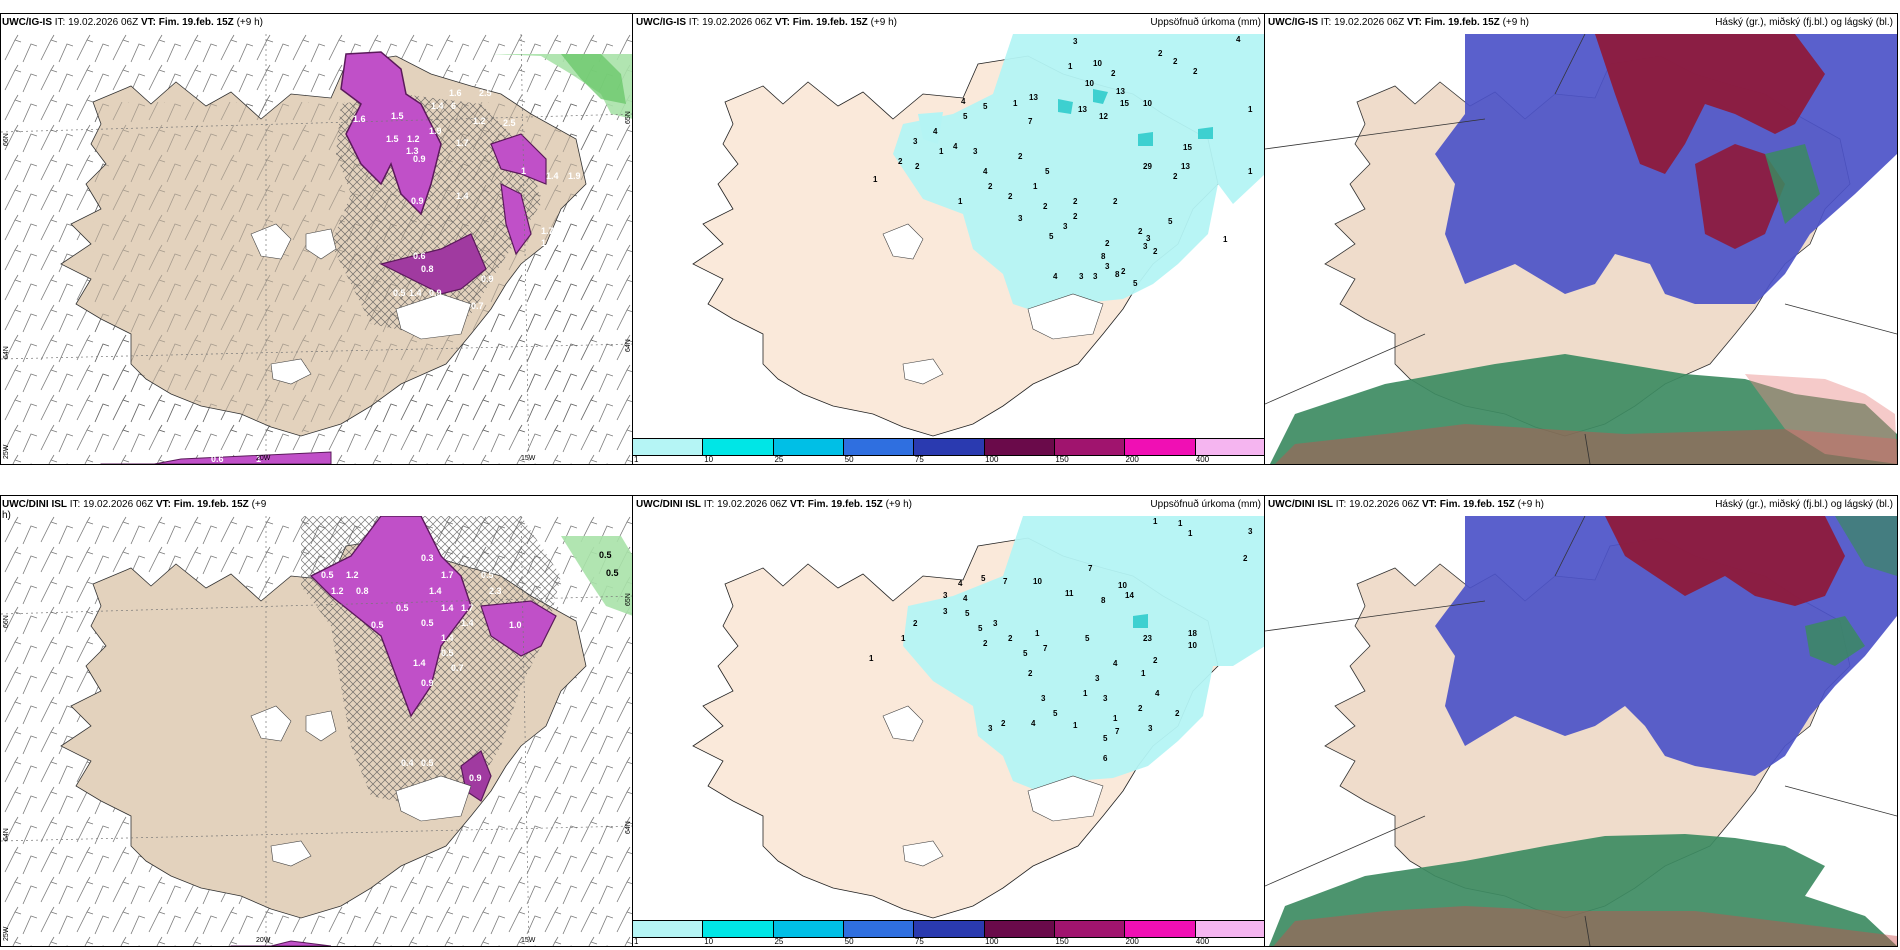 This screenshot has width=1900, height=950. Describe the element at coordinates (528, 458) in the screenshot. I see `lon-label: 15W` at that location.